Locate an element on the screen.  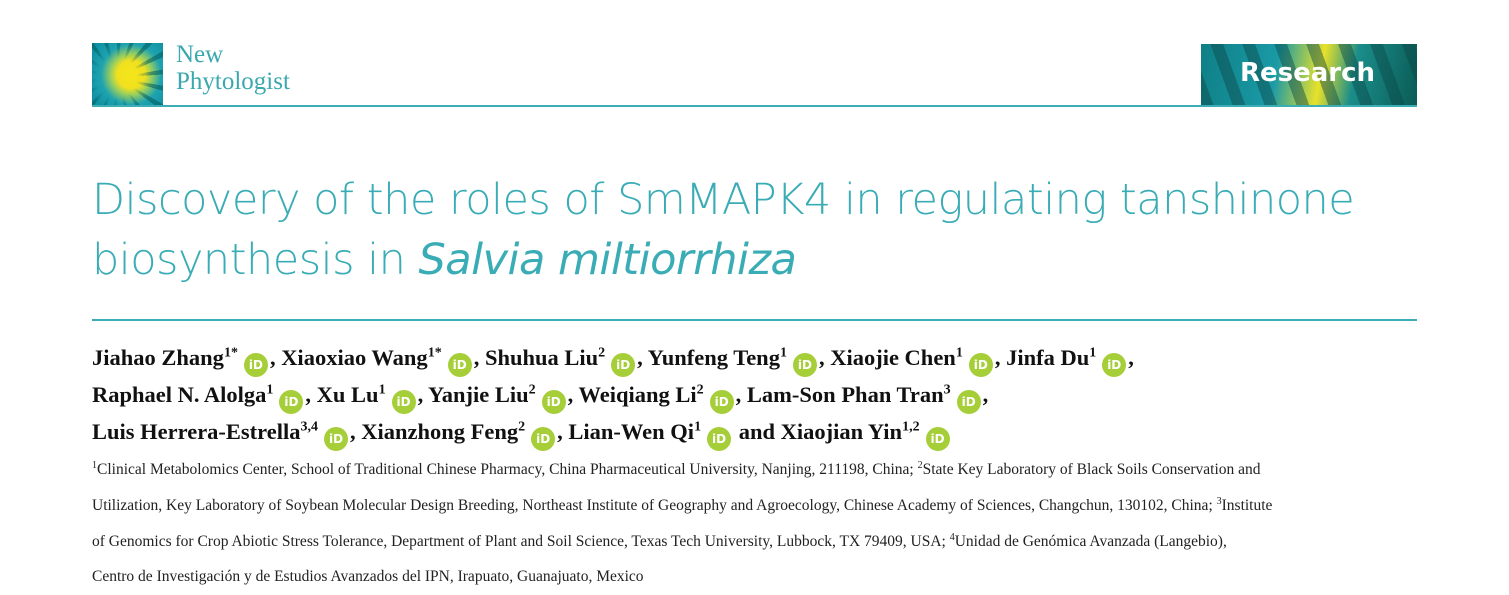
author-name: Luis Herrera-Estrella is located at coordinates (196, 431).